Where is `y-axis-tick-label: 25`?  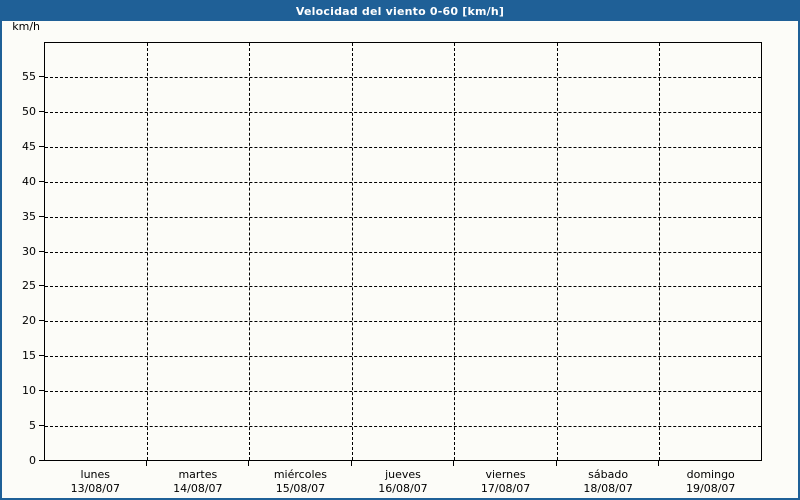
y-axis-tick-label: 25 is located at coordinates (29, 286).